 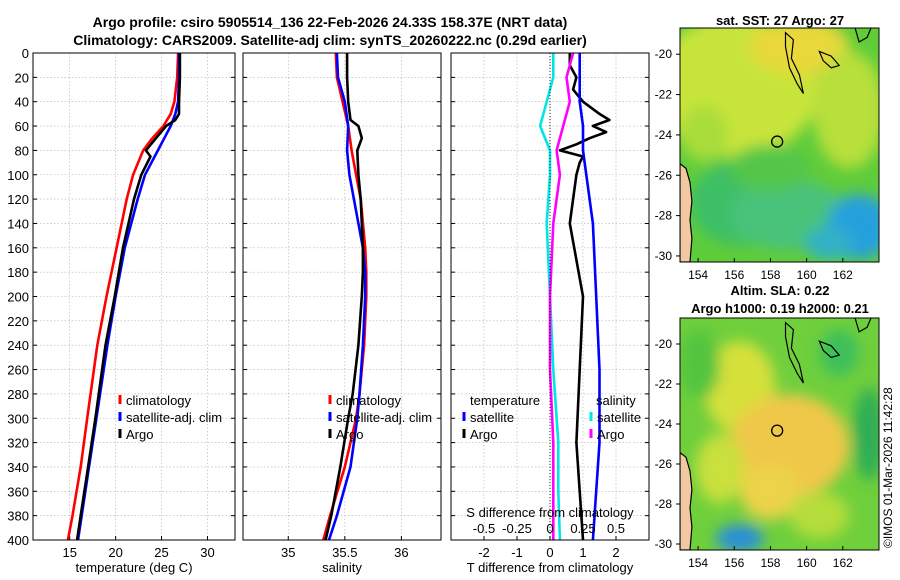 What do you see at coordinates (664, 256) in the screenshot?
I see `sst-map-ytick-label: -30` at bounding box center [664, 256].